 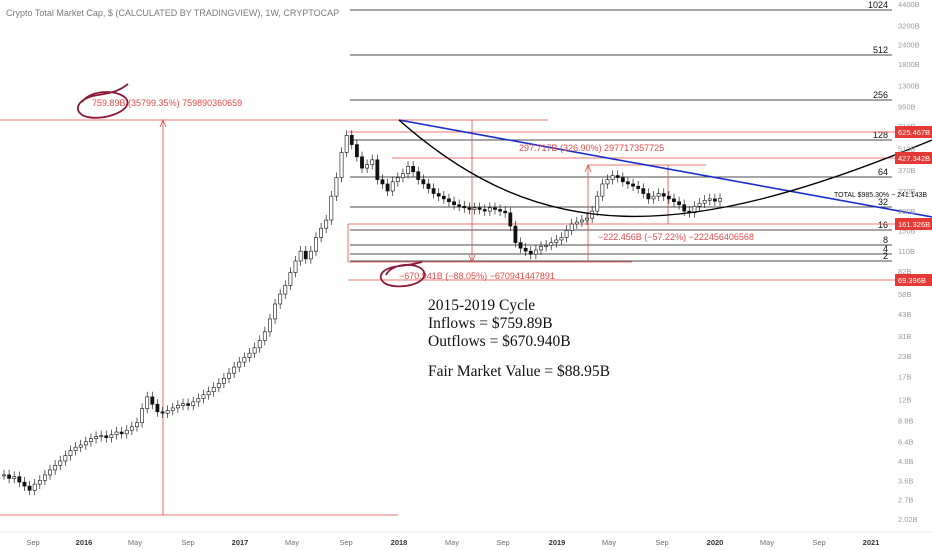 I want to click on x-tick-label: 2016, so click(x=84, y=542).